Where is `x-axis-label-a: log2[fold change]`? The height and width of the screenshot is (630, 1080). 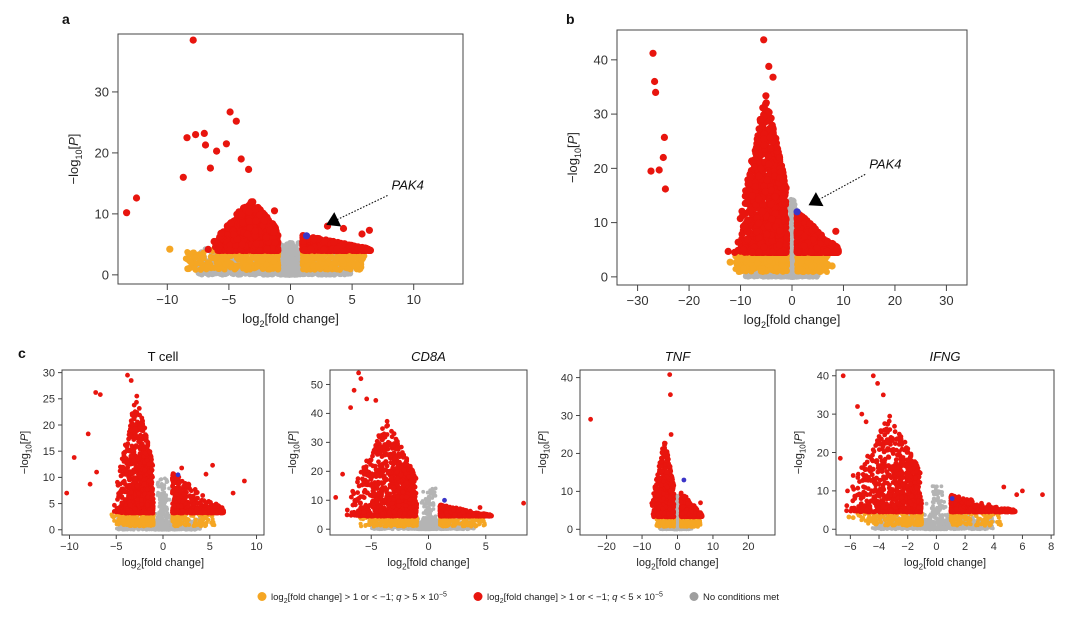
x-axis-label-a: log2[fold change] is located at coordinates (290, 320).